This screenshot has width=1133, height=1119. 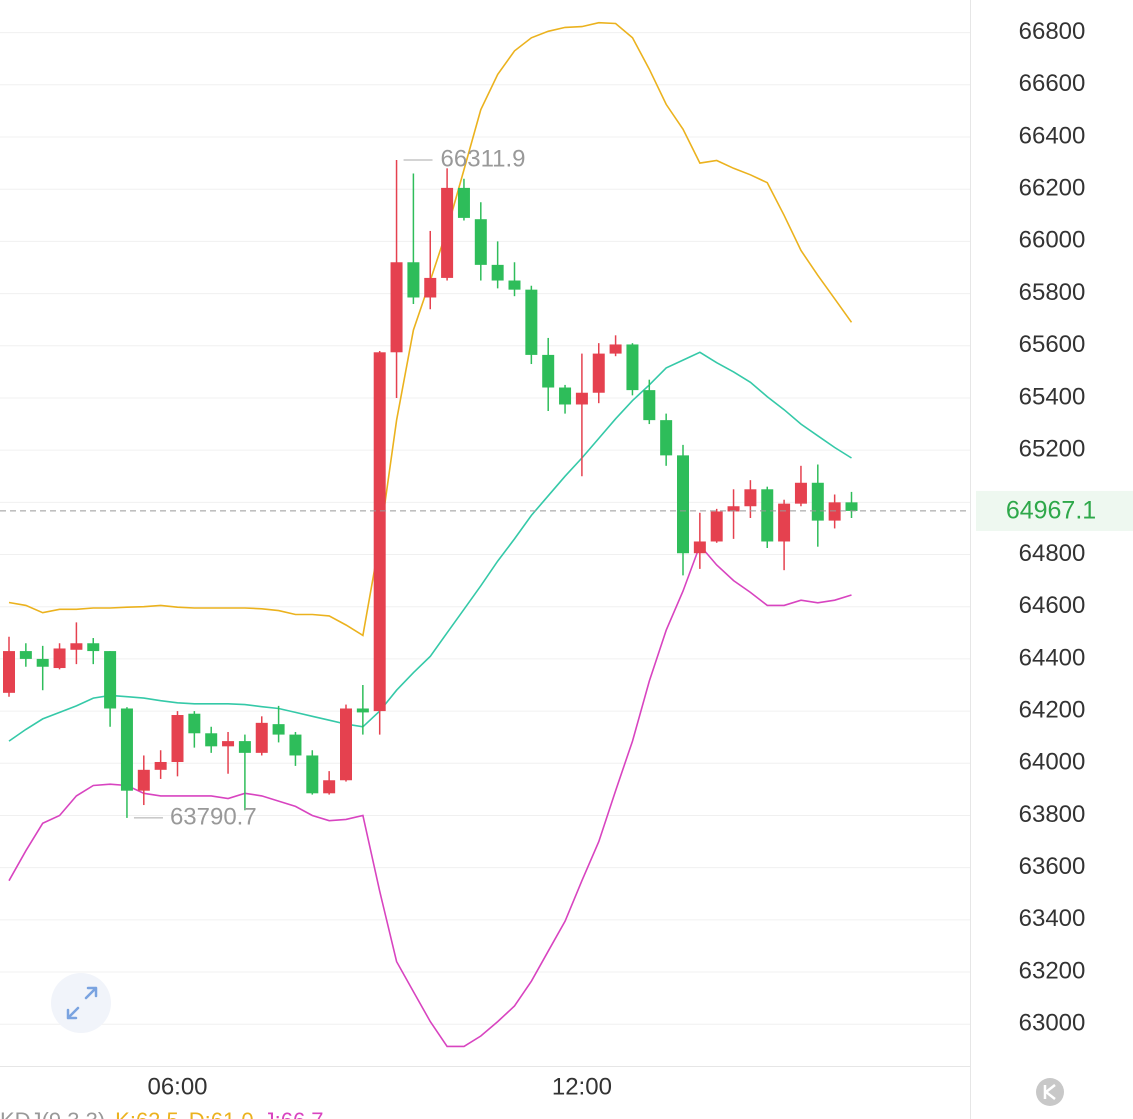 What do you see at coordinates (1052, 292) in the screenshot?
I see `y-tick-label: 65800` at bounding box center [1052, 292].